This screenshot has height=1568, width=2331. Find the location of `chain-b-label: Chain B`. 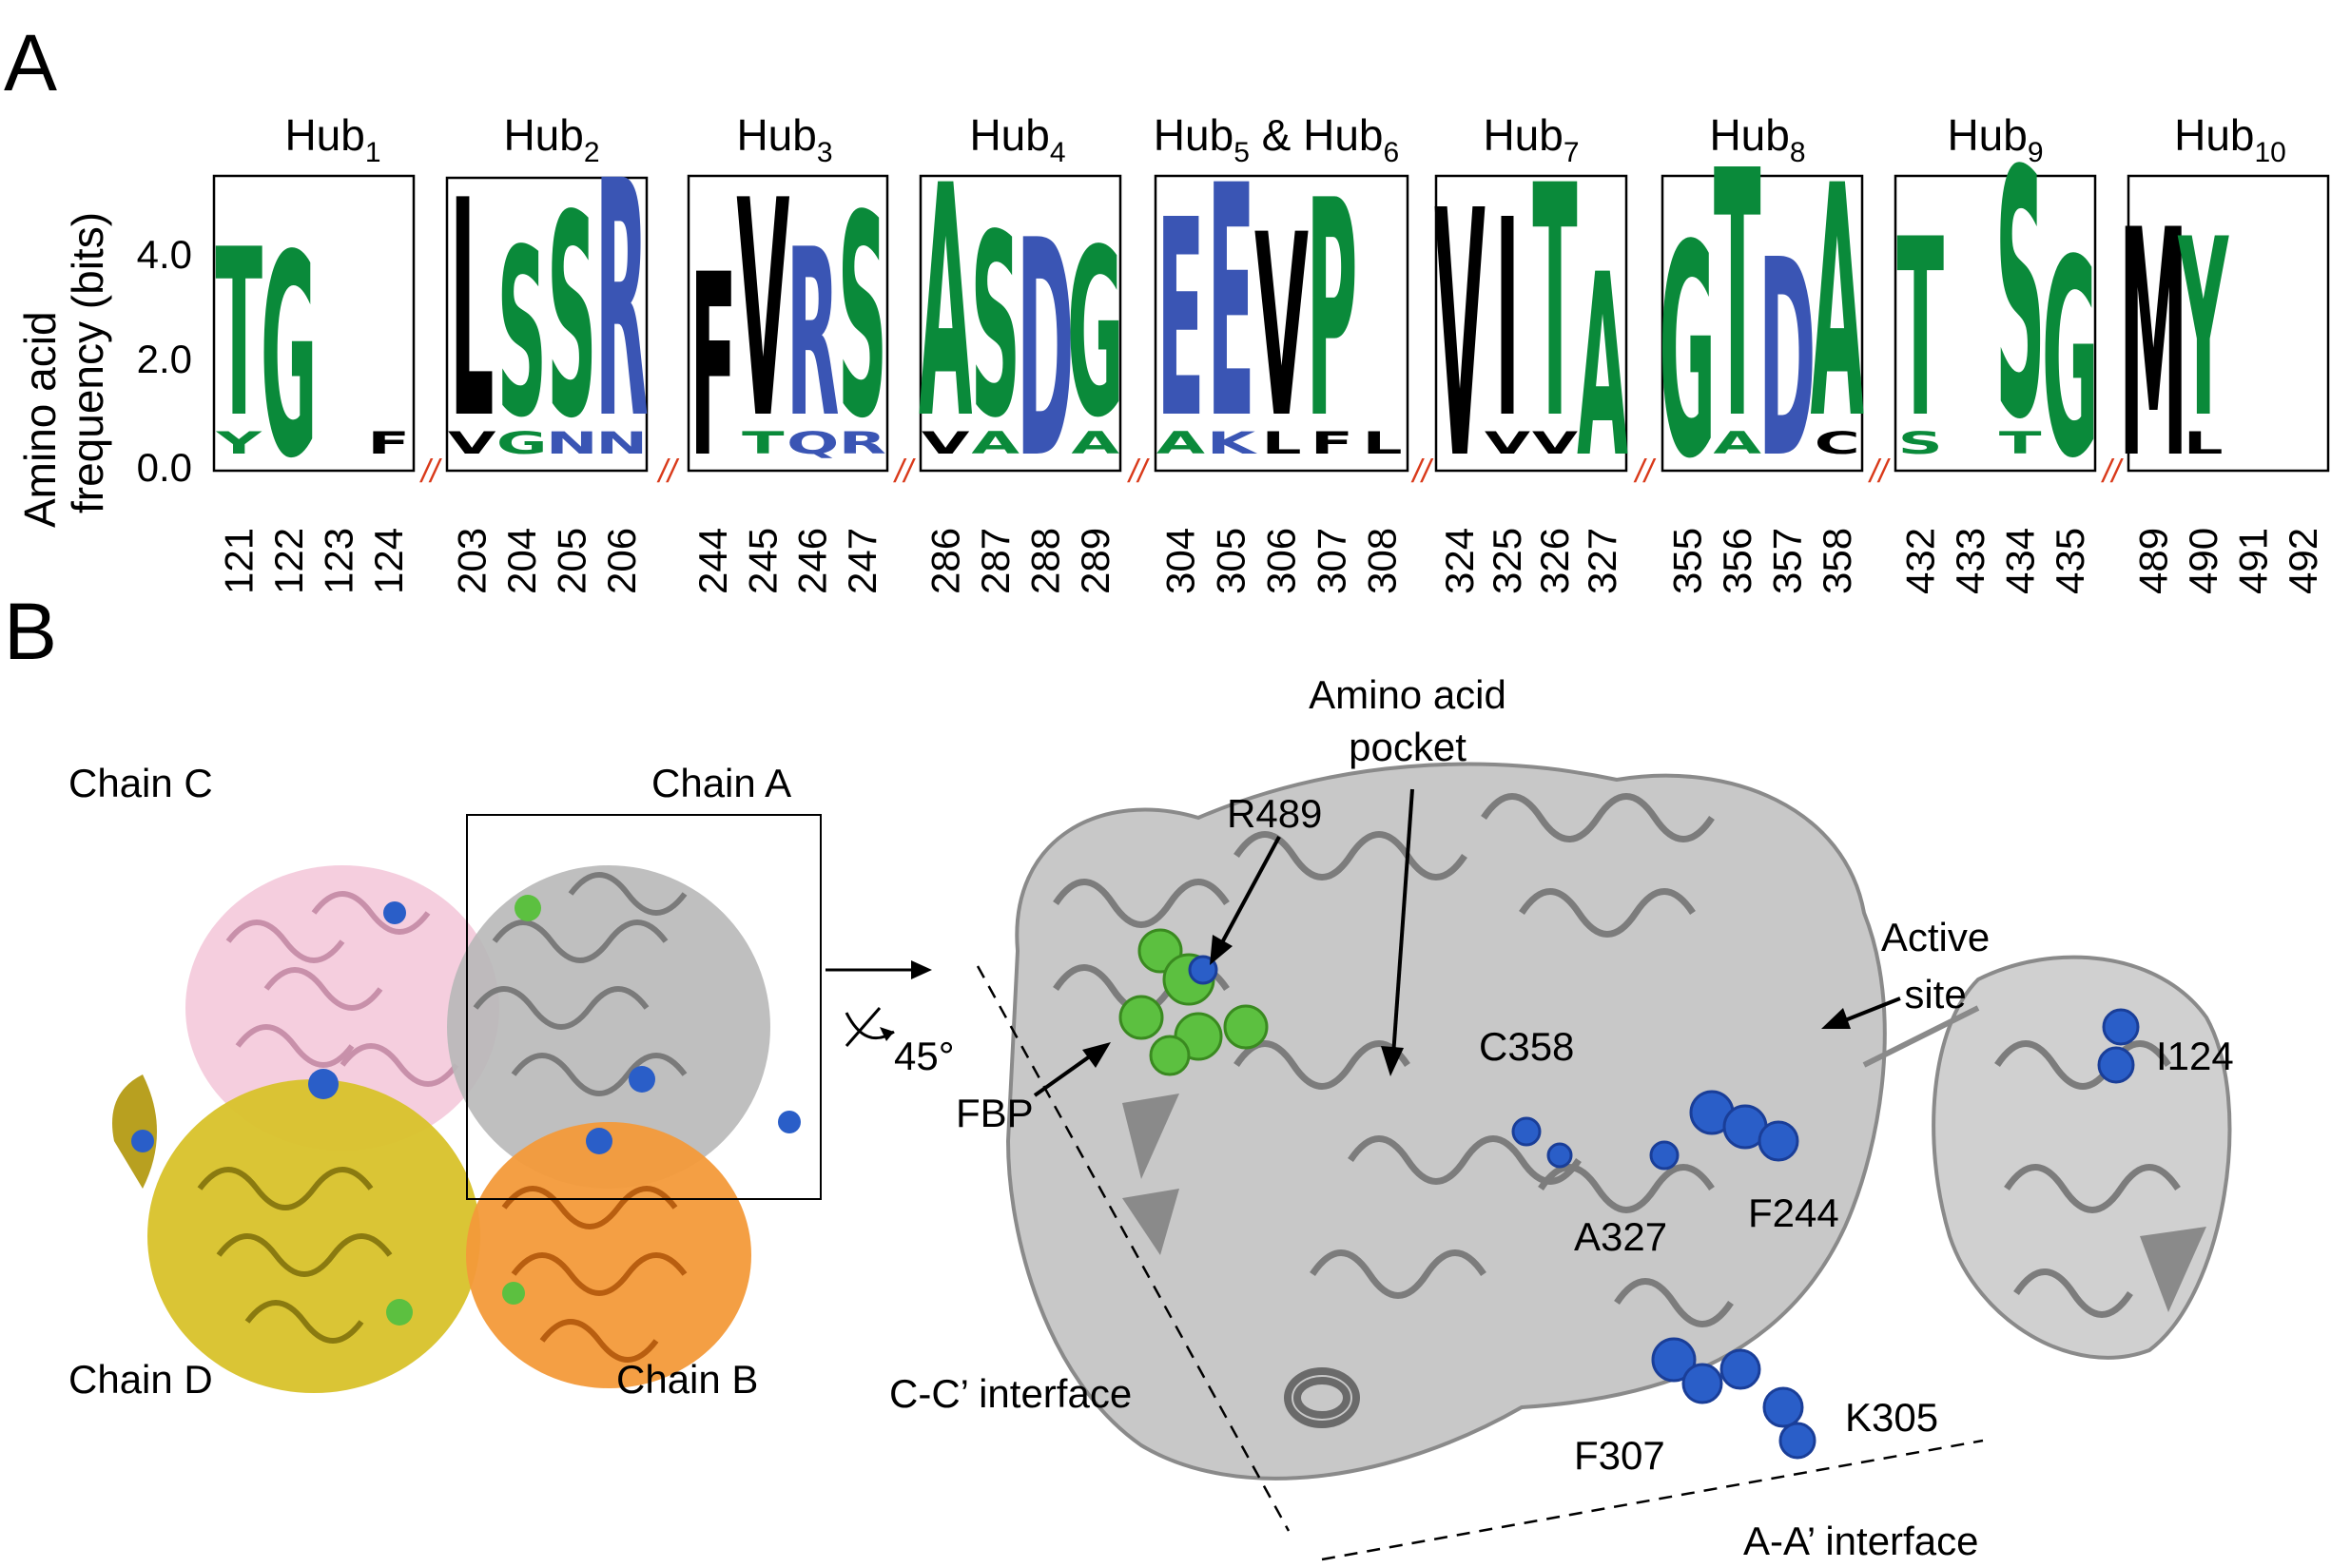

chain-b-label: Chain B is located at coordinates (687, 1379).